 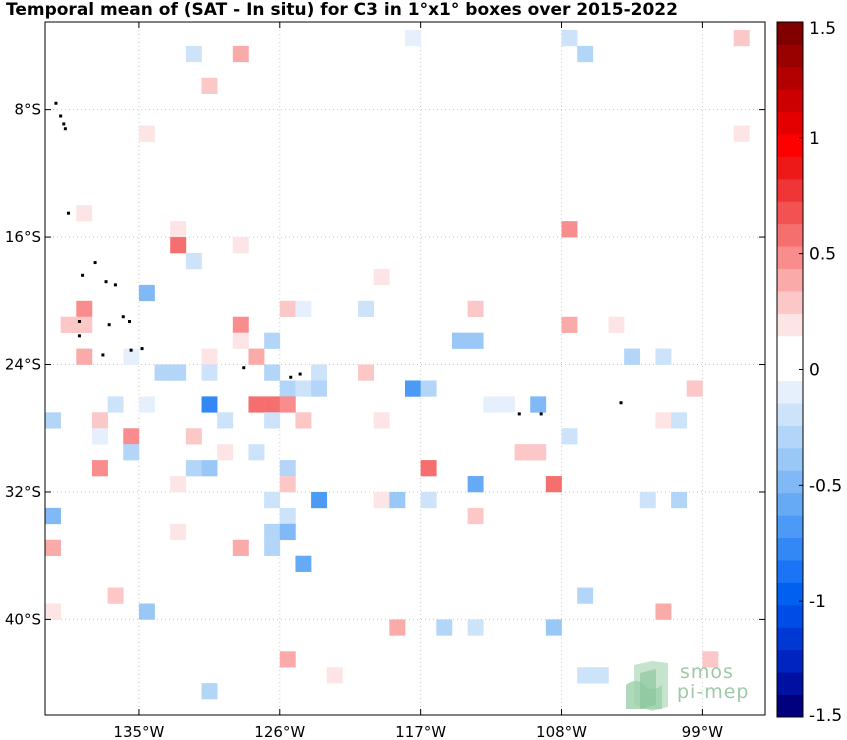 I want to click on x-tick-label: 99°W, so click(x=703, y=731).